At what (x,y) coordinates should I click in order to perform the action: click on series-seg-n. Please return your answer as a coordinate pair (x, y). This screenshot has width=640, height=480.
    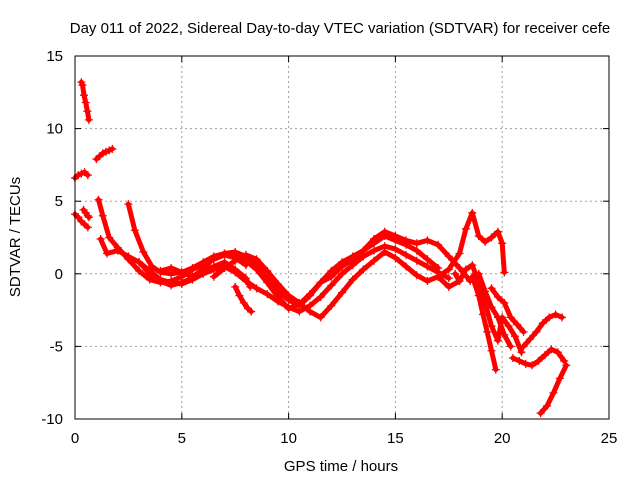
    Looking at the image, I should click on (488, 309).